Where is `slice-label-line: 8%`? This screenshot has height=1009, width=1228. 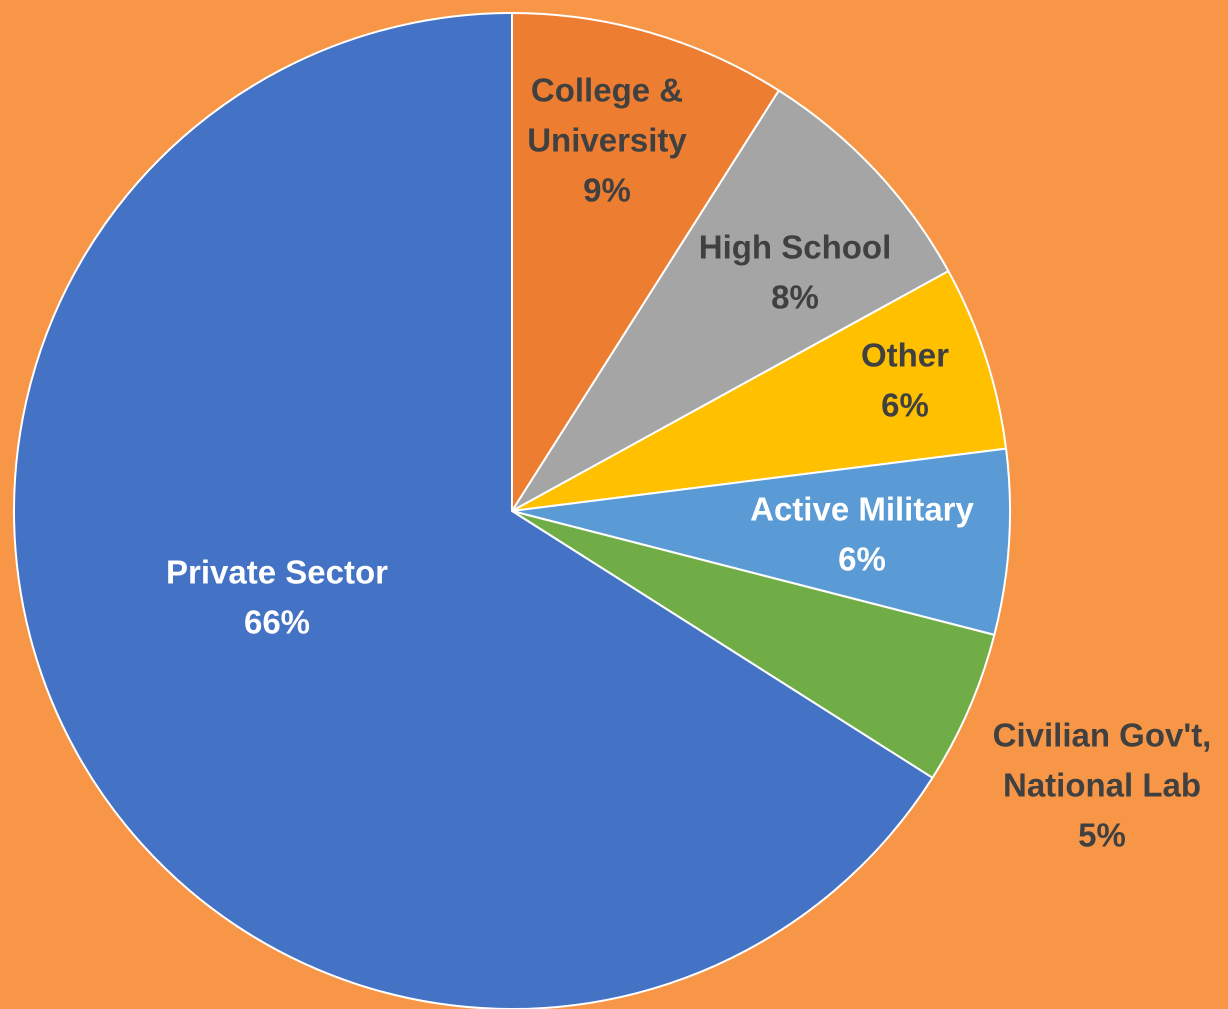
slice-label-line: 8% is located at coordinates (795, 297).